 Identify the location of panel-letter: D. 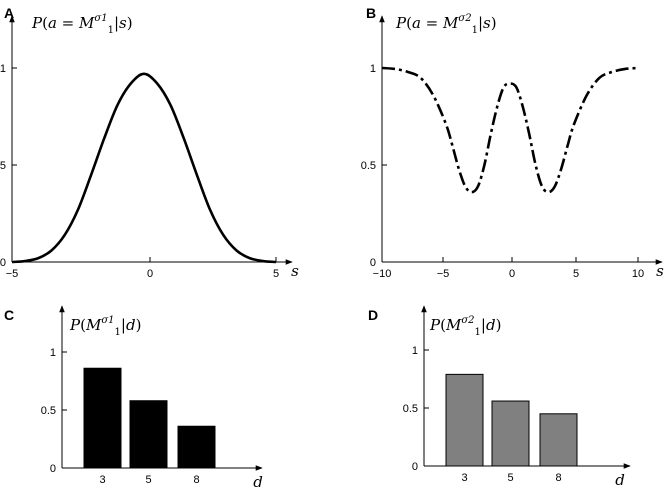
(373, 315).